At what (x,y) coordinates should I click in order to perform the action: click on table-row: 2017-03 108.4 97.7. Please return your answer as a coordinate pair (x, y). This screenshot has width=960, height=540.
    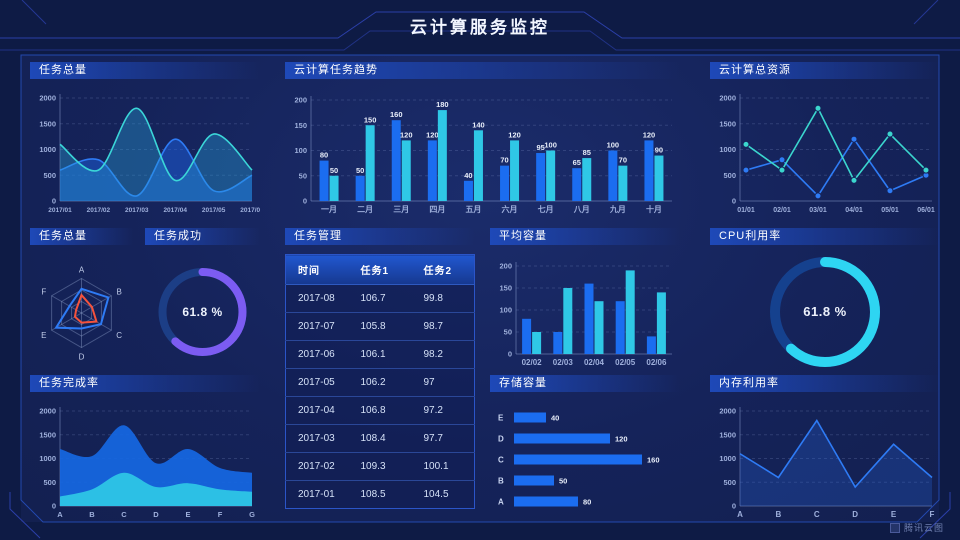
    Looking at the image, I should click on (380, 438).